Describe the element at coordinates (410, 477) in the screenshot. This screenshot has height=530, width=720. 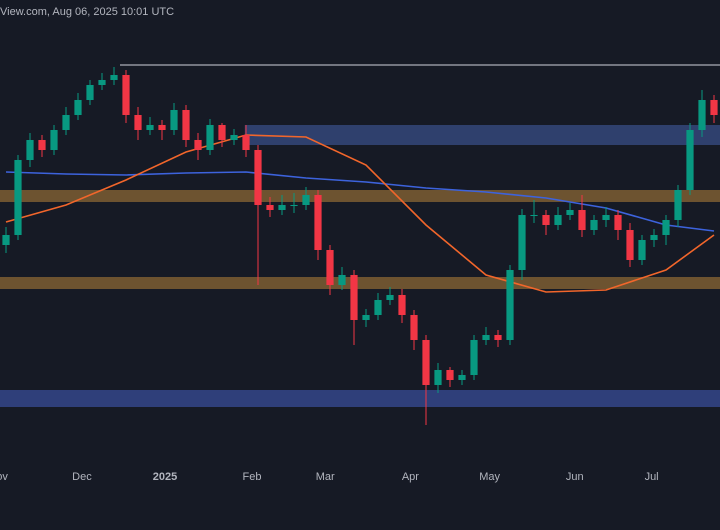
I see `x-tick-label: Apr` at that location.